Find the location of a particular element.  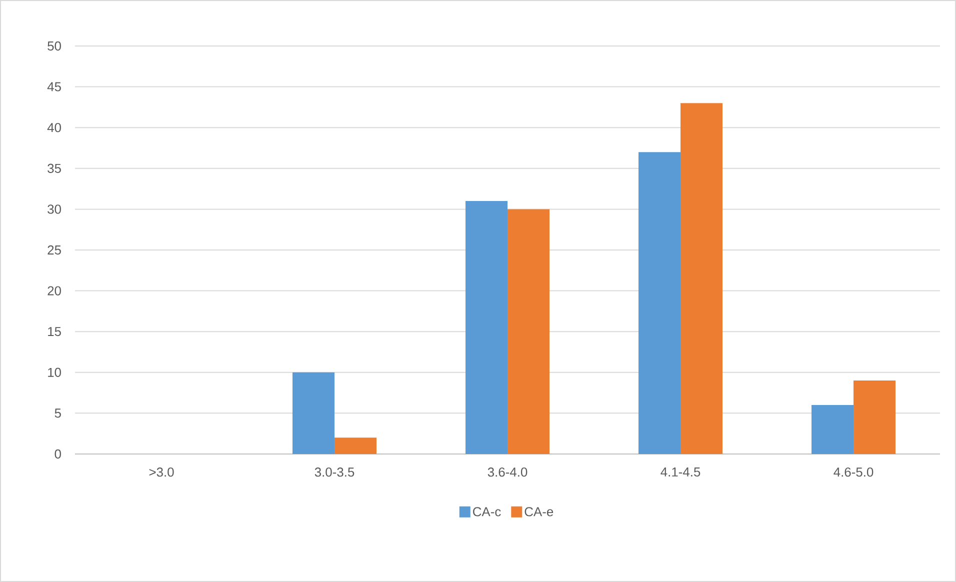

y-tick-label: 50 is located at coordinates (54, 46).